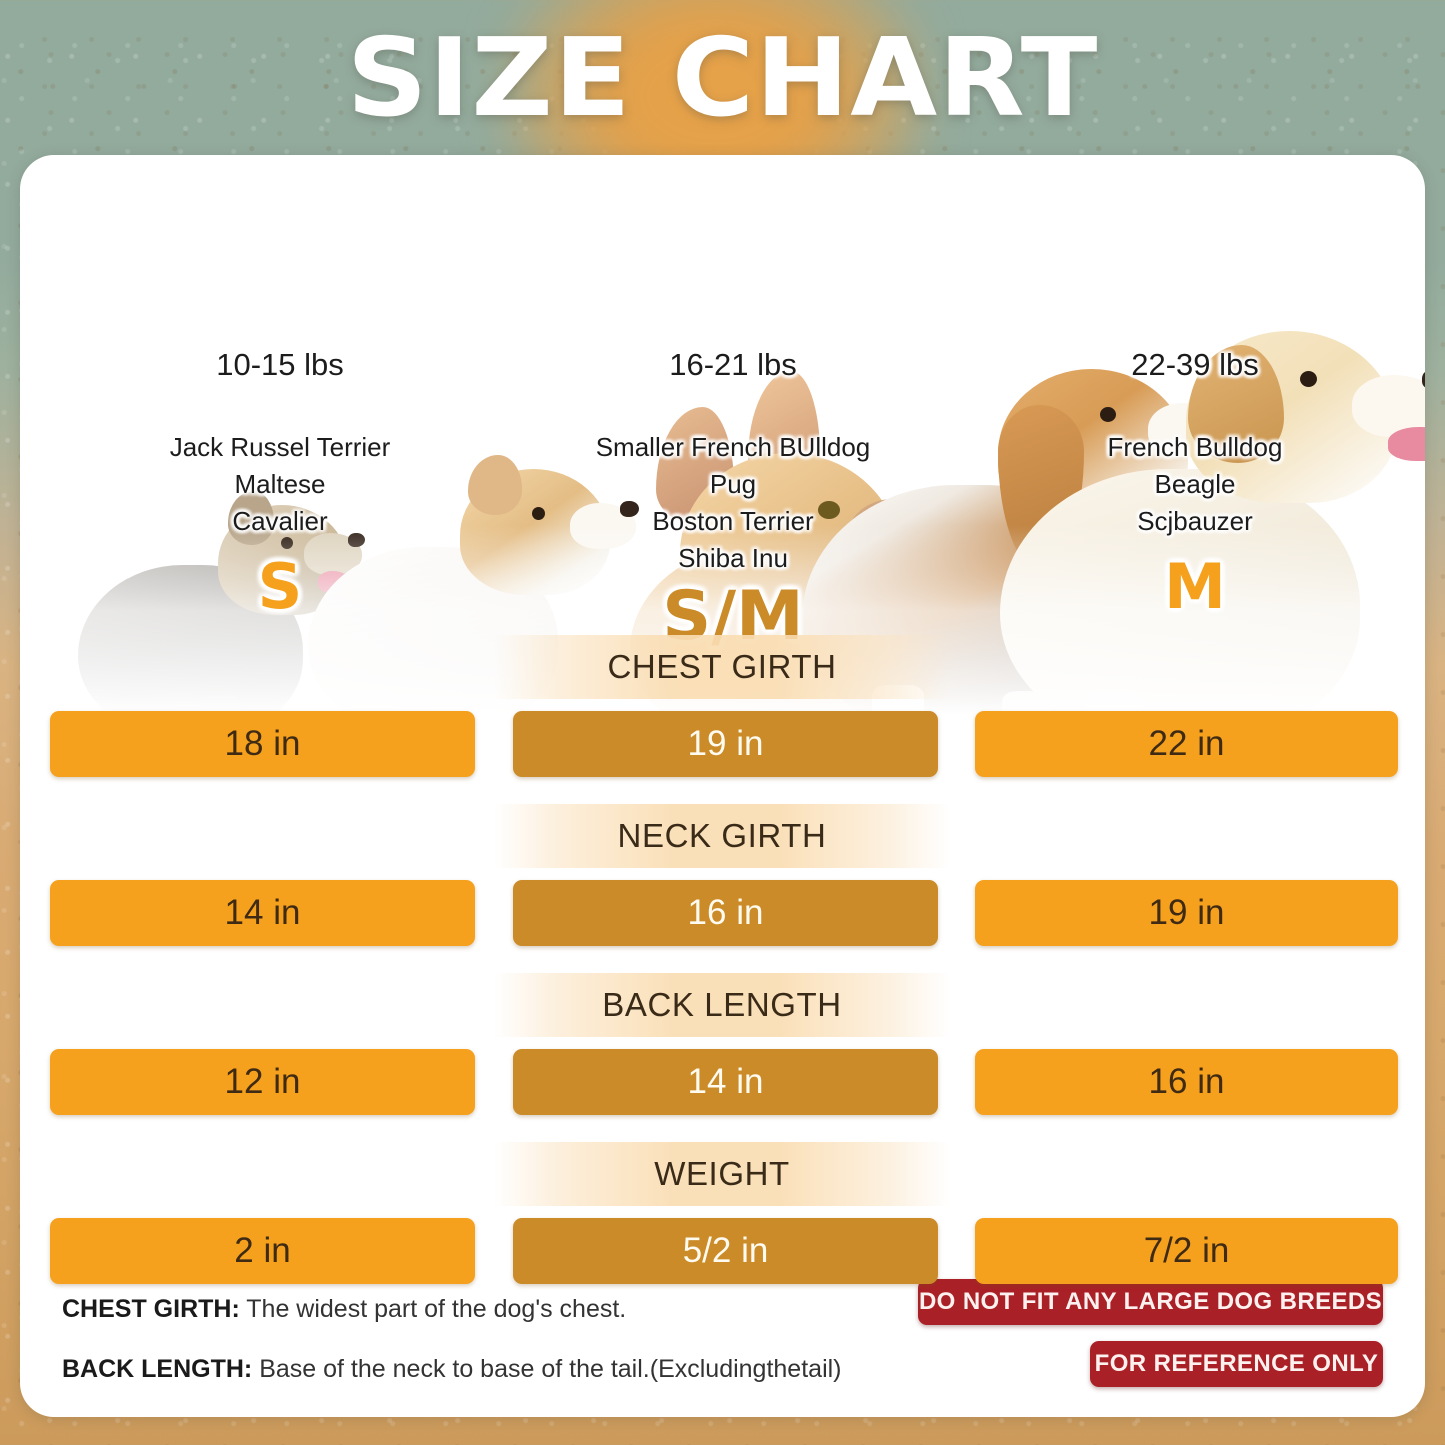 The width and height of the screenshot is (1445, 1445). What do you see at coordinates (722, 836) in the screenshot?
I see `row-label-neck-girth: NECK GIRTH` at bounding box center [722, 836].